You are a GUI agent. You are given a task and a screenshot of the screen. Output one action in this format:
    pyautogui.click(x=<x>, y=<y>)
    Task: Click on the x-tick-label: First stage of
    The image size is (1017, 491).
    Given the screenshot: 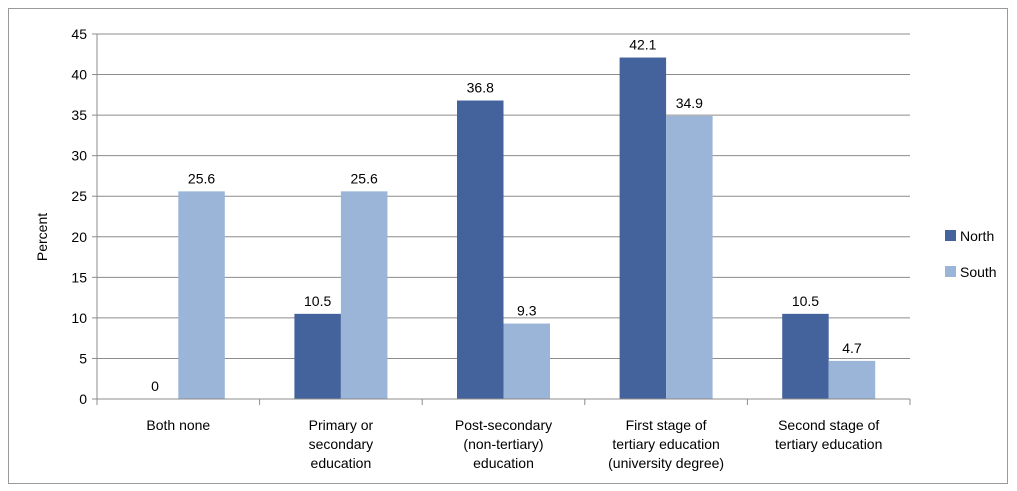 What is the action you would take?
    pyautogui.click(x=666, y=425)
    